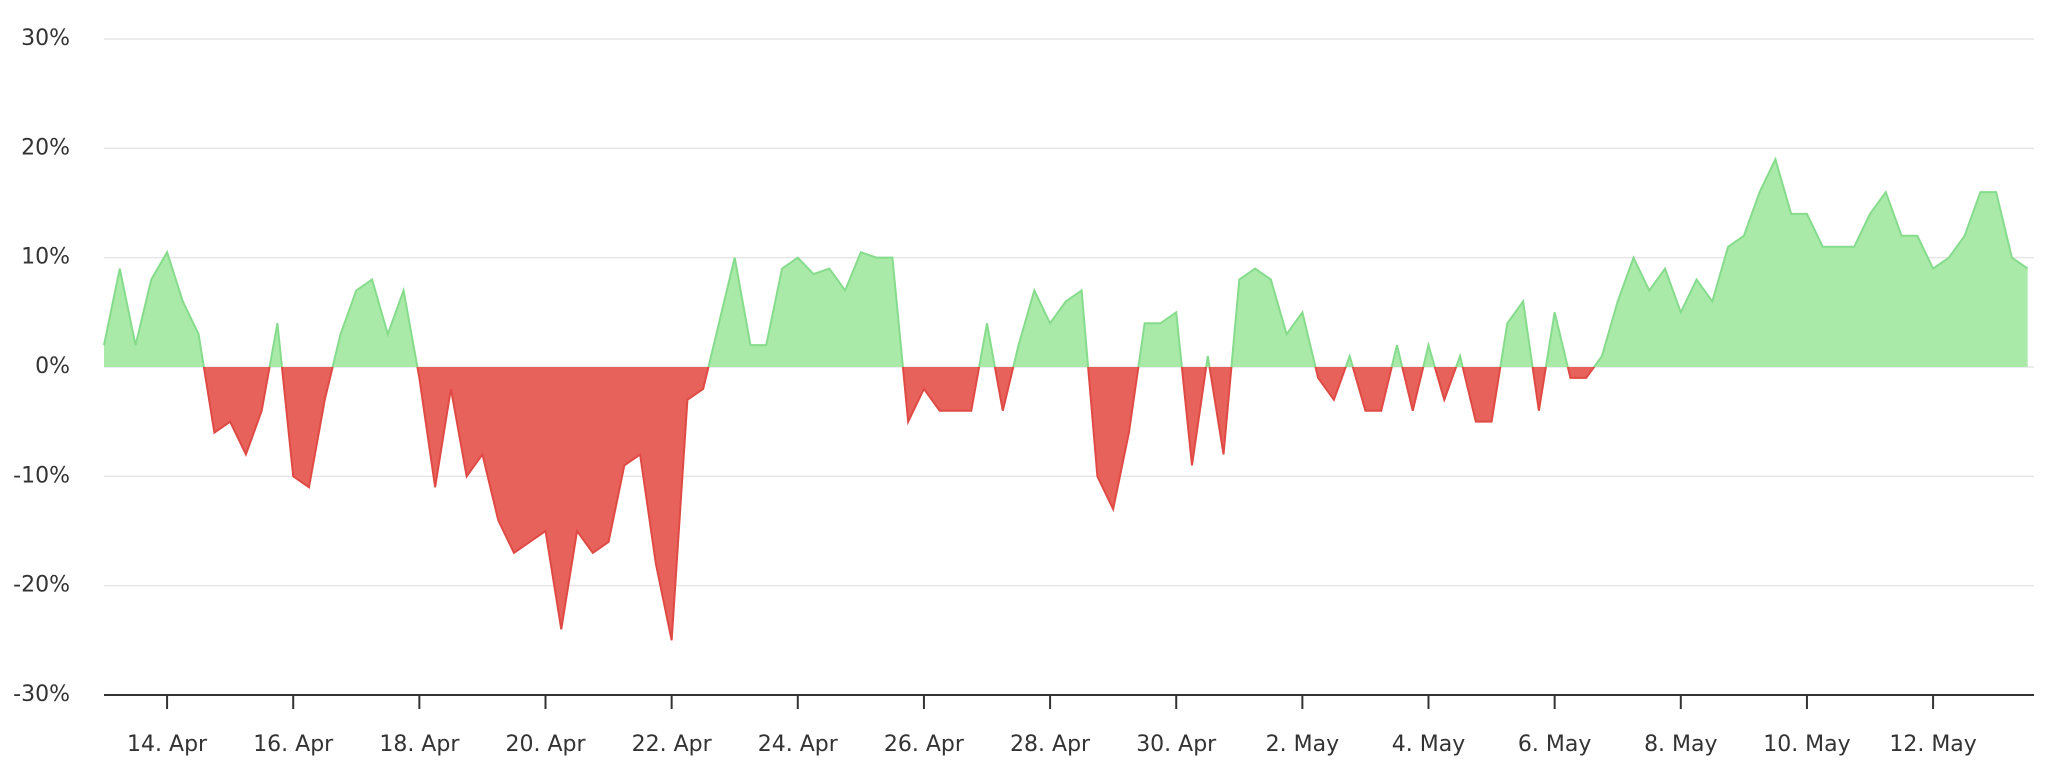  I want to click on x-tick-label: 26. Apr, so click(924, 744).